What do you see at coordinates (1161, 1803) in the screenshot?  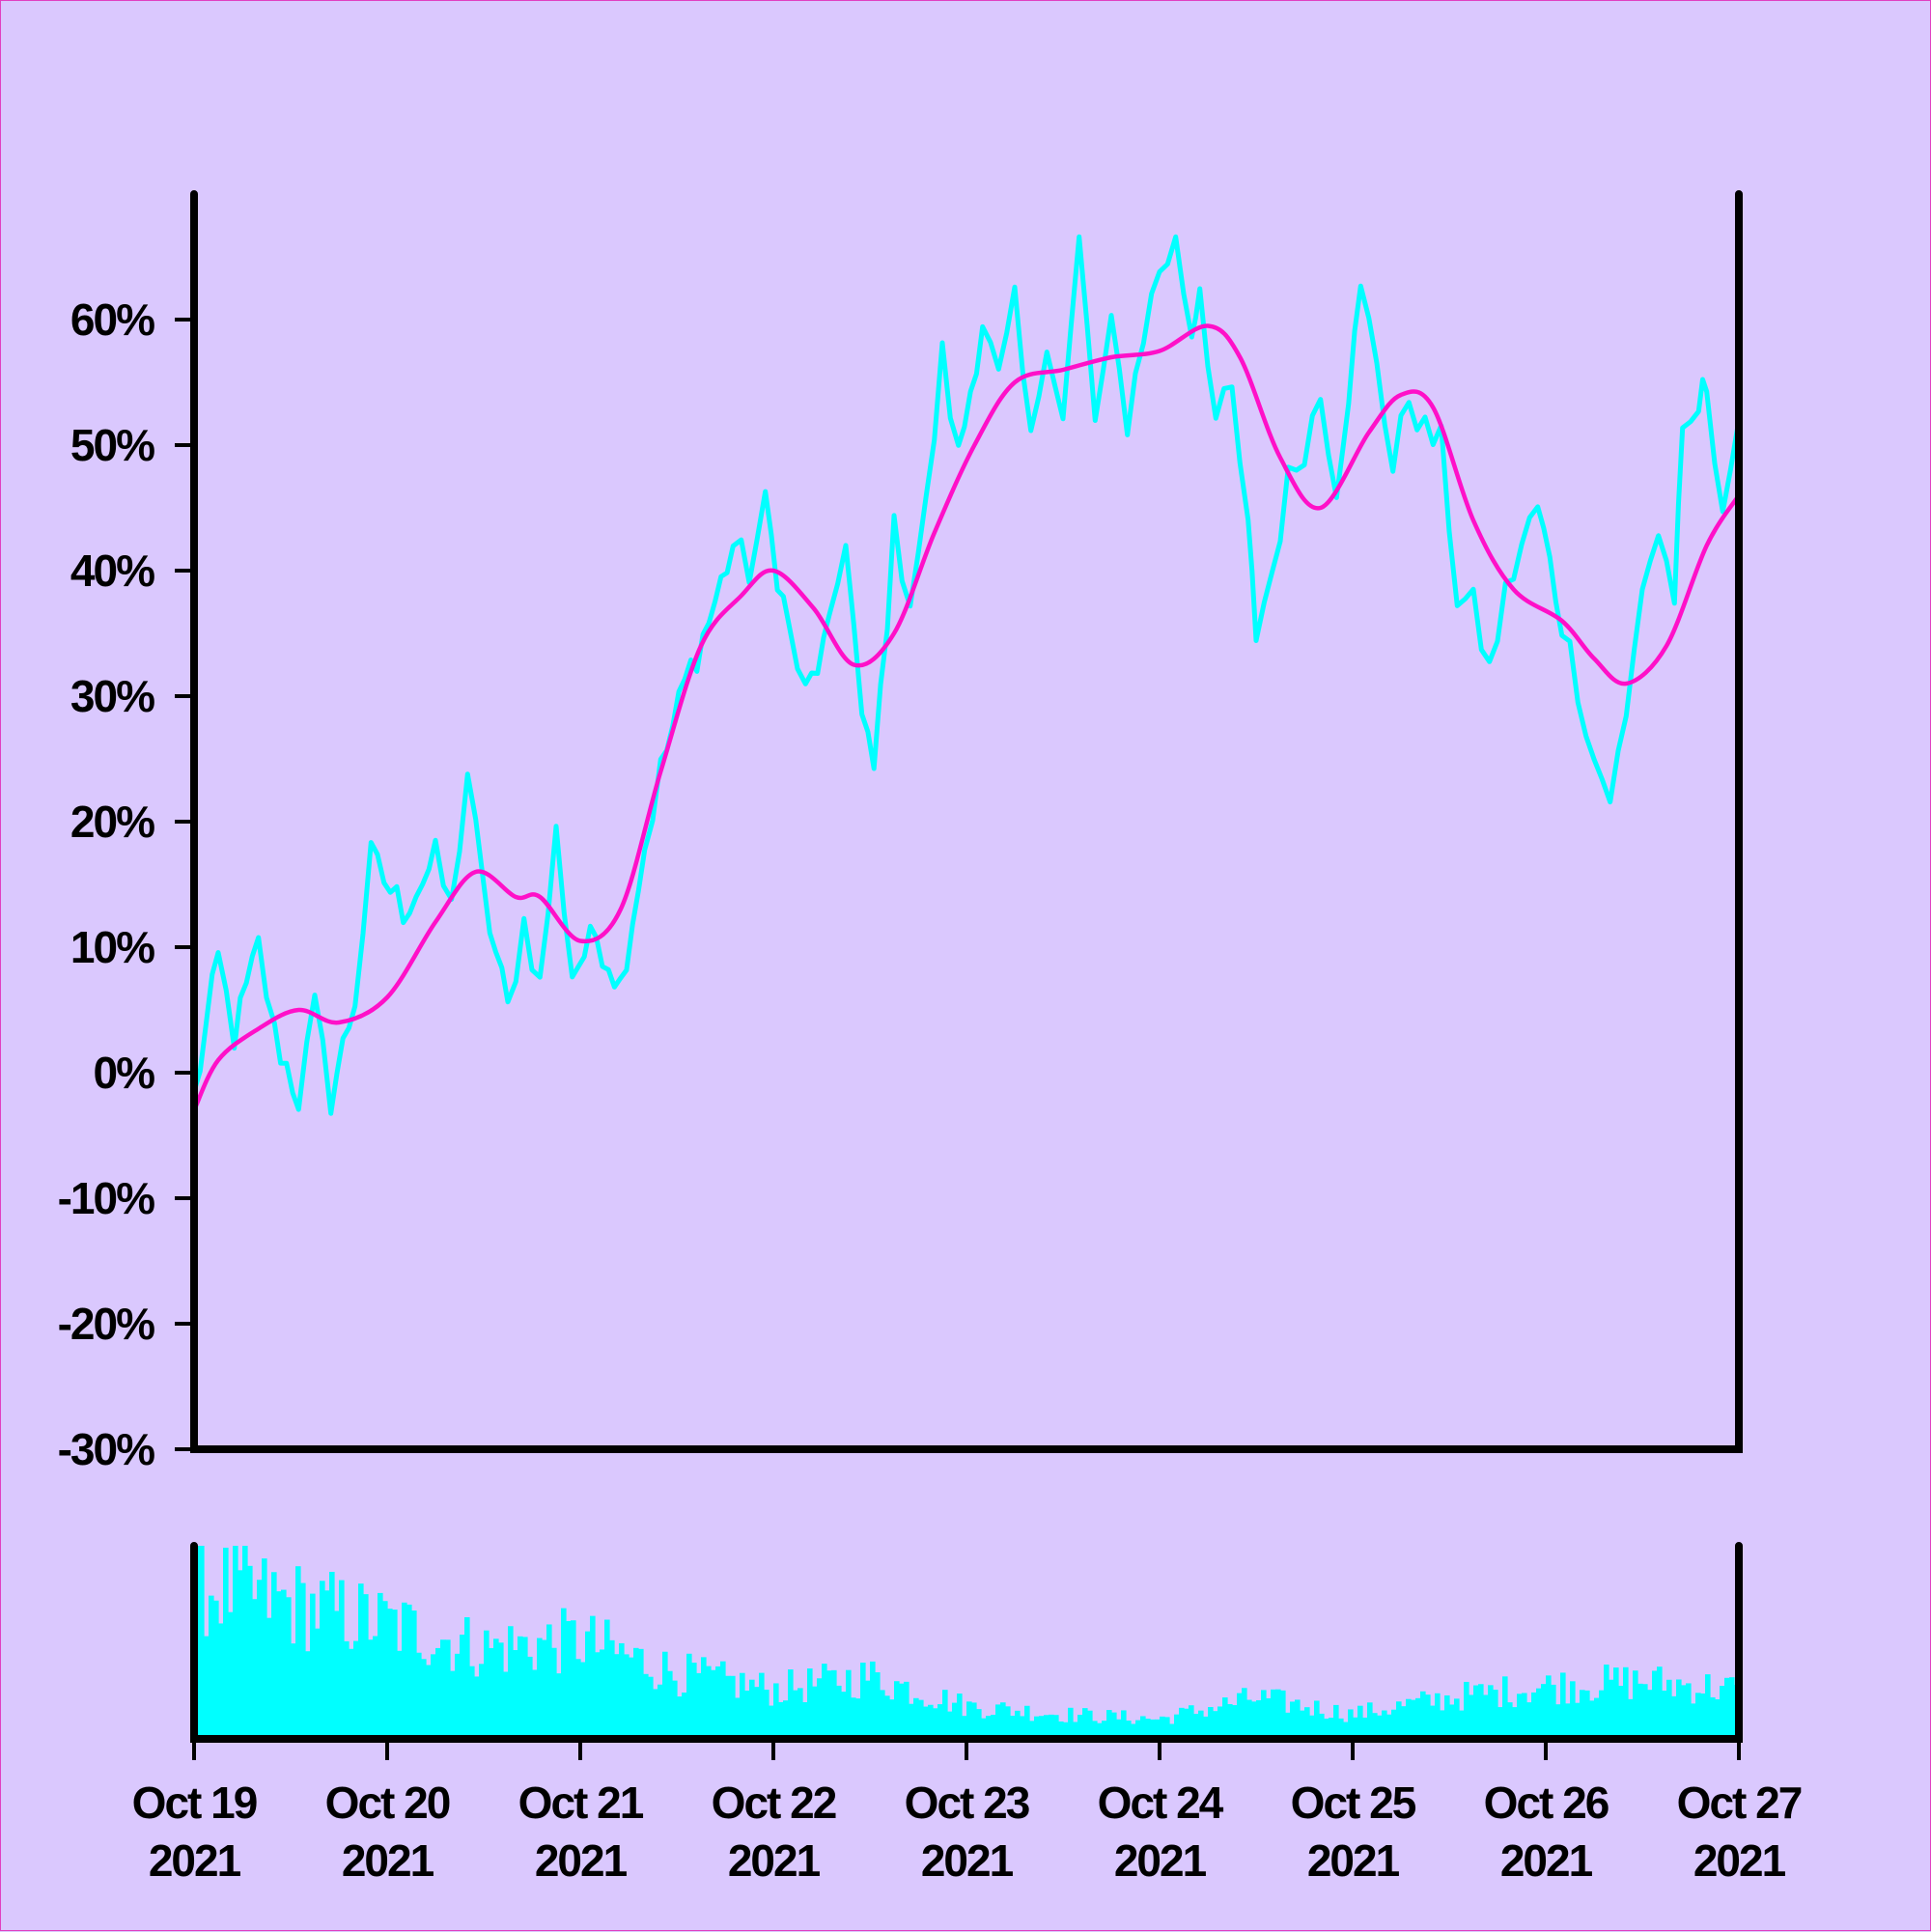 I see `x-tick-label-date: Oct 24` at bounding box center [1161, 1803].